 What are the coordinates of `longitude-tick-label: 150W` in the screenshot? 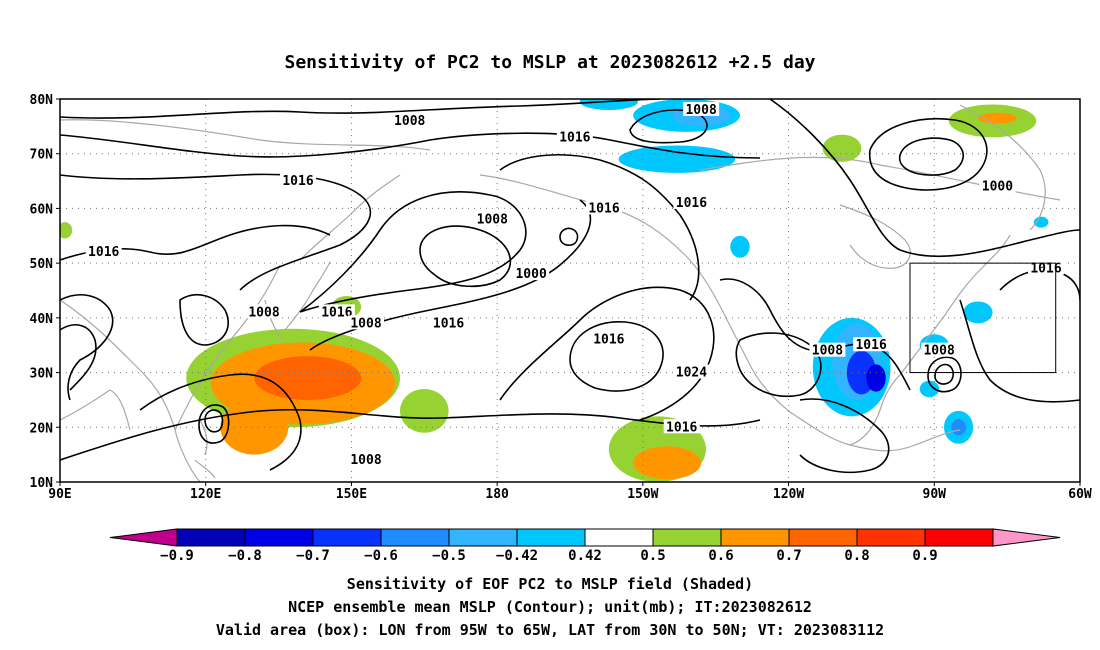 It's located at (642, 494).